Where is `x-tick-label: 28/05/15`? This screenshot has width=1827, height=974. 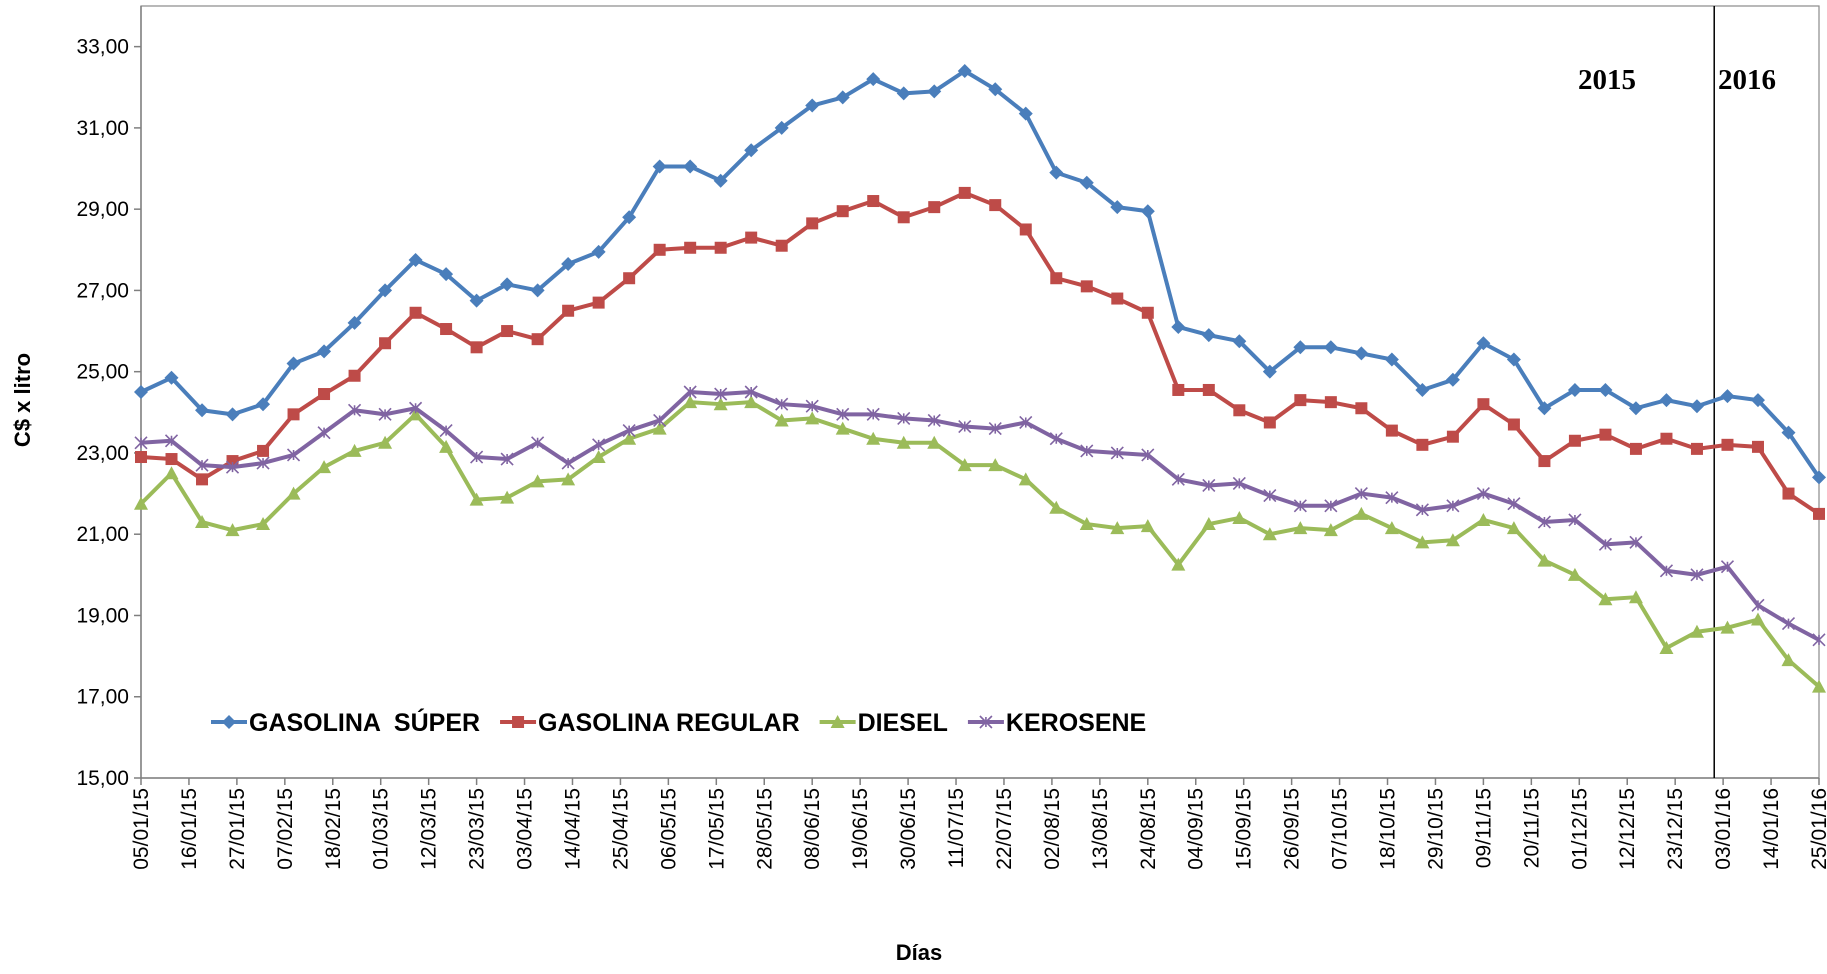
x-tick-label: 28/05/15 is located at coordinates (764, 829).